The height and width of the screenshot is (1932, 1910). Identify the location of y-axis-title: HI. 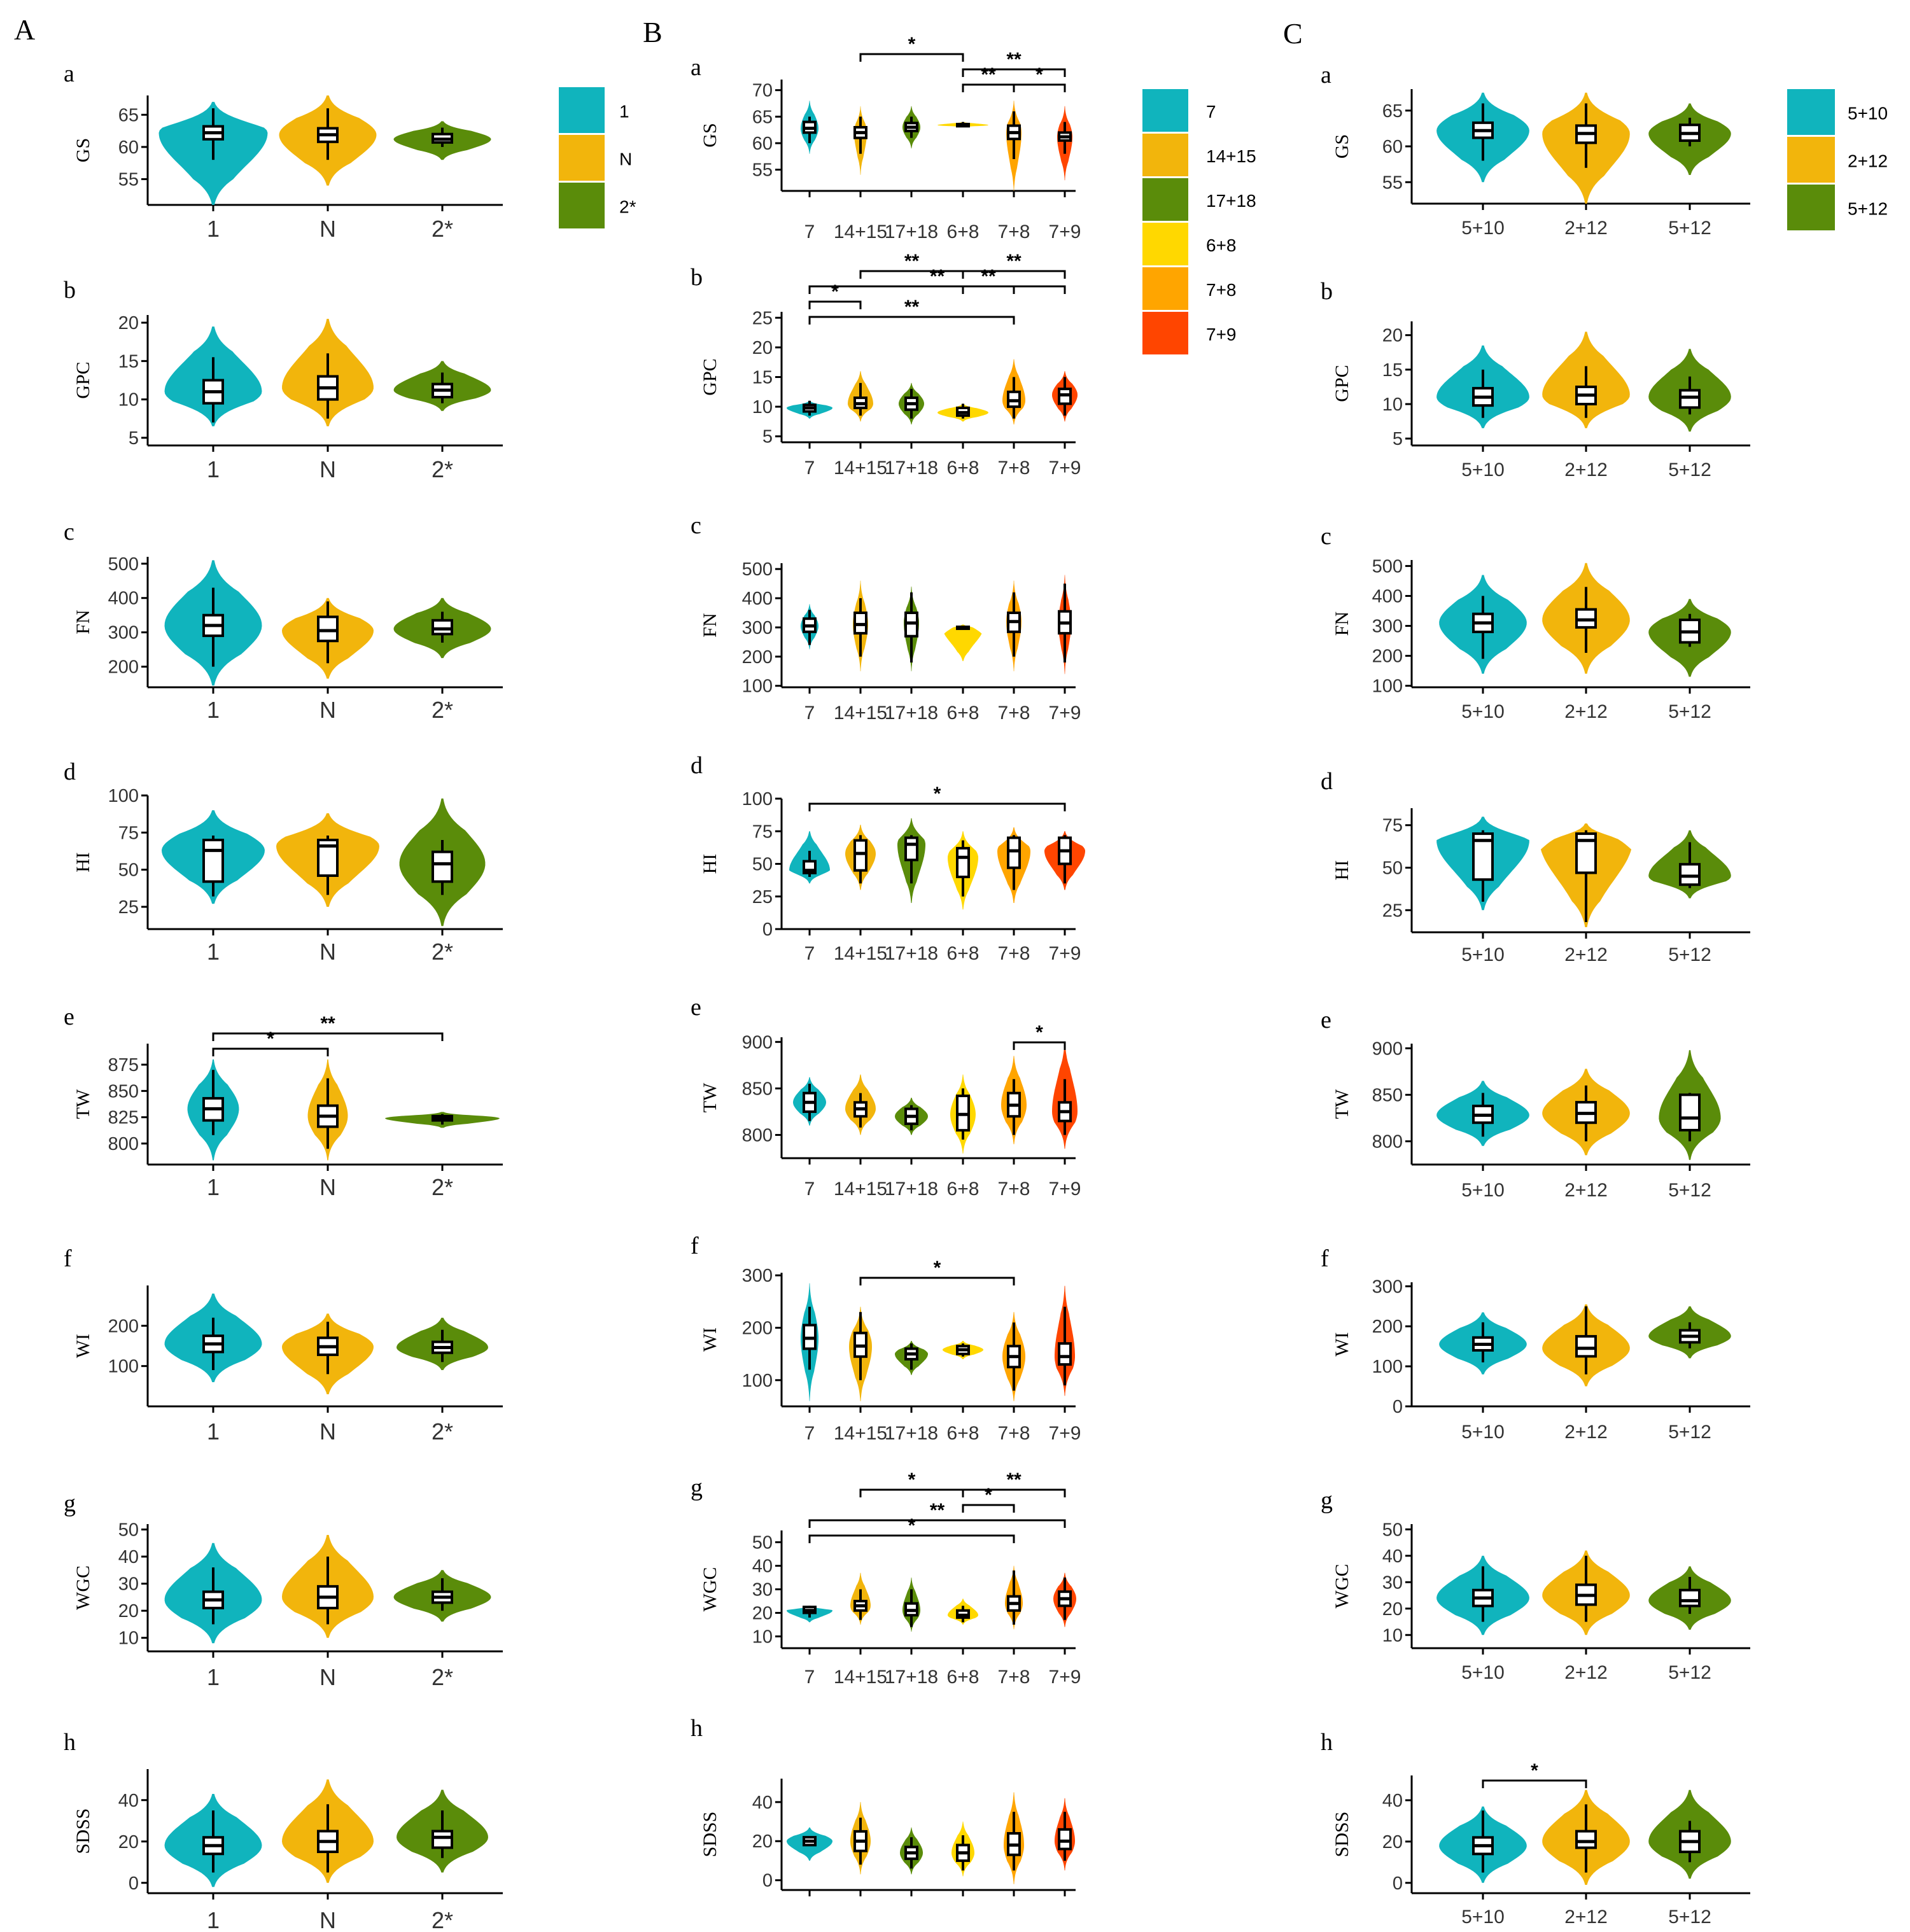
(1341, 870).